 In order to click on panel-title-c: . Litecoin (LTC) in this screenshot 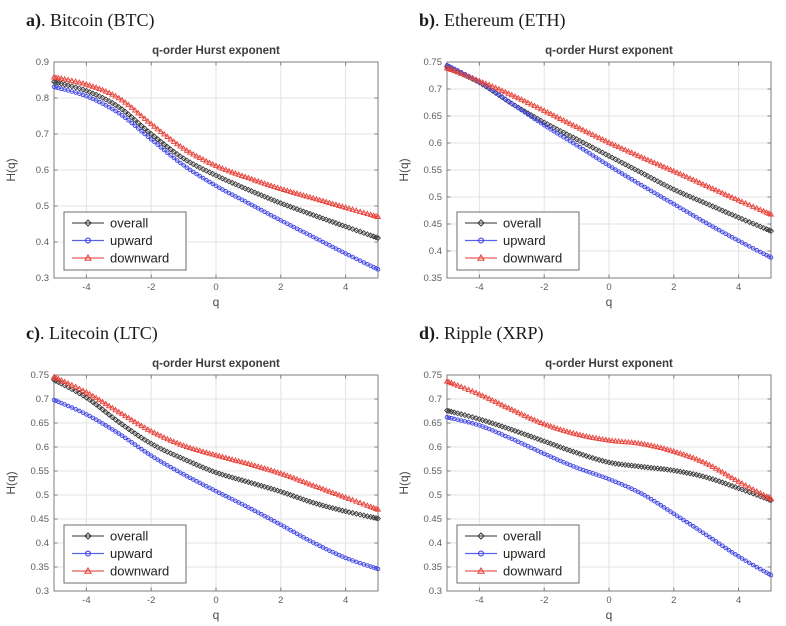, I will do `click(98, 333)`.